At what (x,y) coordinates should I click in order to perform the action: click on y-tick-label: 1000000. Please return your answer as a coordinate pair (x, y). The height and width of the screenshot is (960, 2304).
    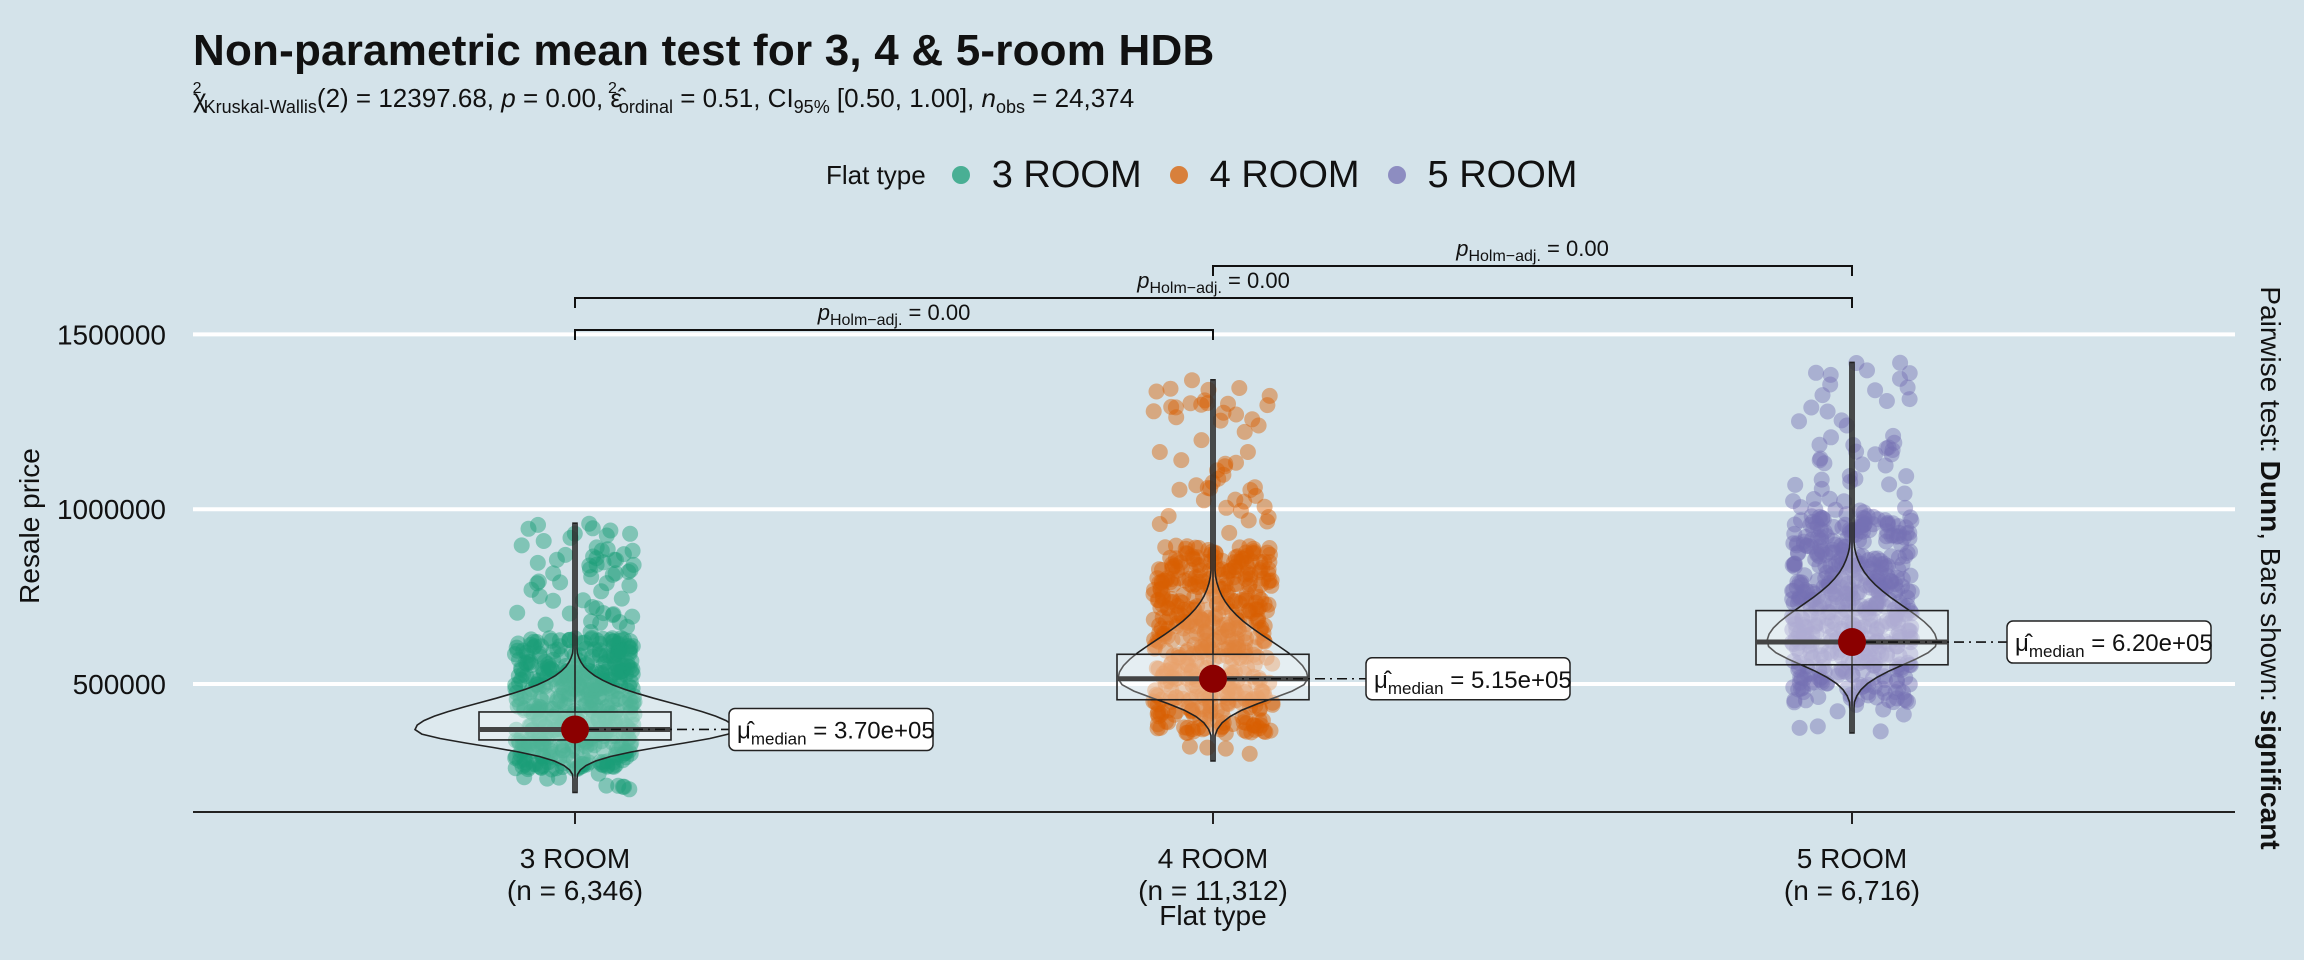
    Looking at the image, I should click on (111, 509).